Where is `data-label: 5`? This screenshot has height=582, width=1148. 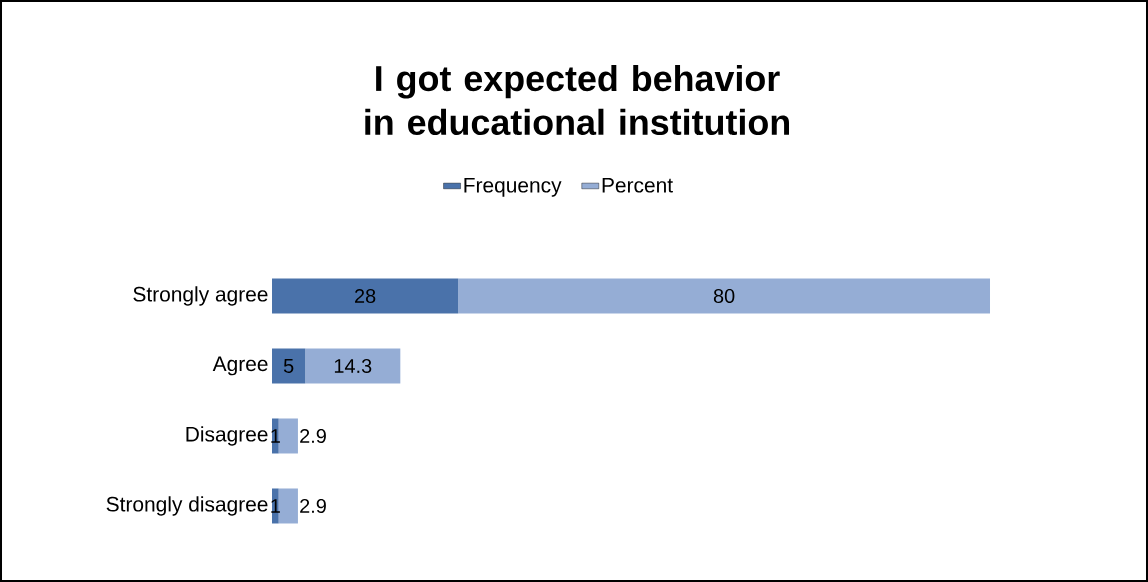
data-label: 5 is located at coordinates (288, 366).